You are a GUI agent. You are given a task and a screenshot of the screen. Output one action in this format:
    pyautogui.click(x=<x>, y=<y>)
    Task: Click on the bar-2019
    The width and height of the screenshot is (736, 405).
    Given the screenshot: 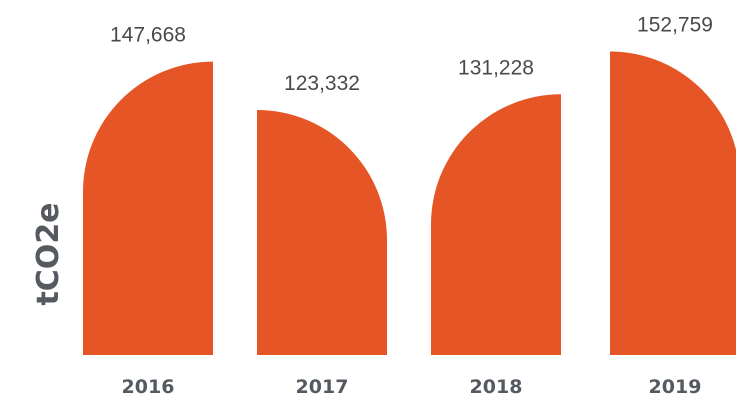 What is the action you would take?
    pyautogui.click(x=673, y=203)
    